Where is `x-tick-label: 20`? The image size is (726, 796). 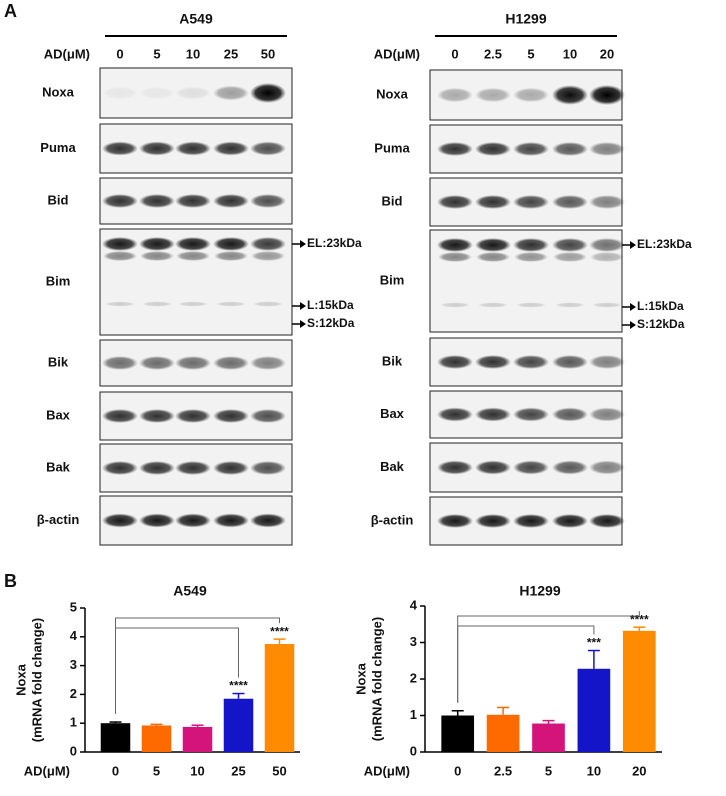 x-tick-label: 20 is located at coordinates (639, 770).